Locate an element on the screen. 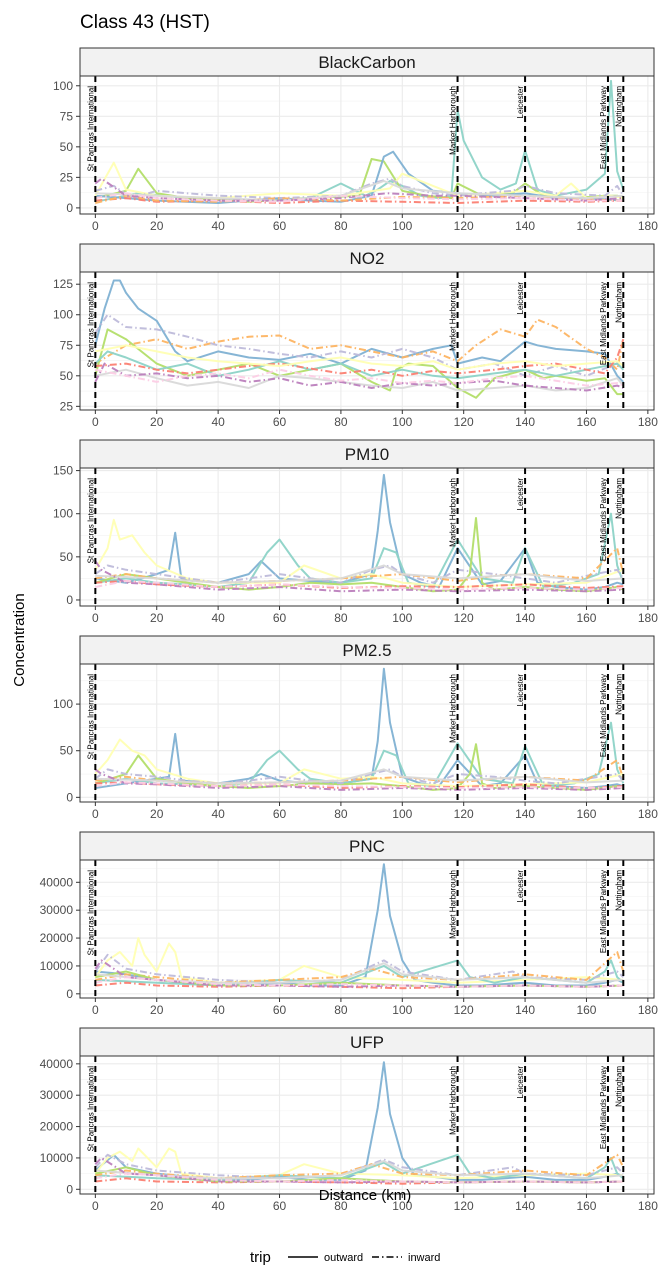 The image size is (660, 1275). panel-background is located at coordinates (367, 929).